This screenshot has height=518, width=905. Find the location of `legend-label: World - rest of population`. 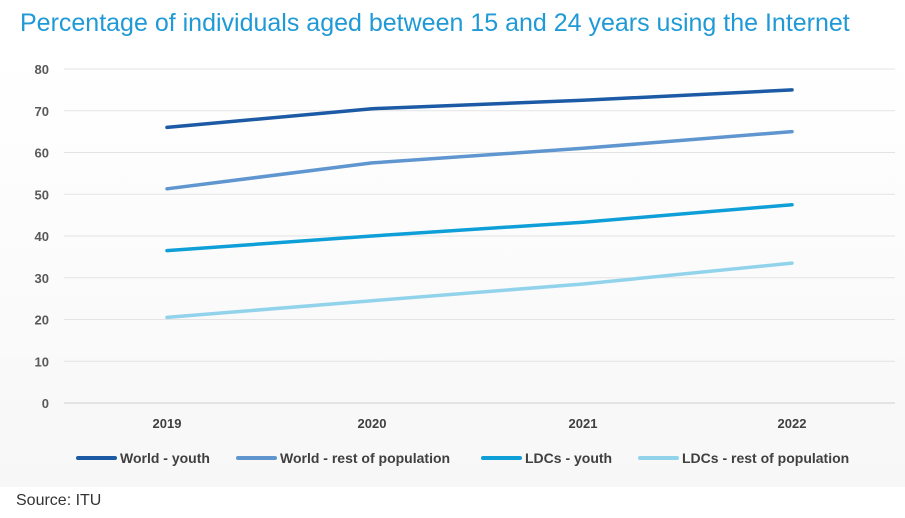

legend-label: World - rest of population is located at coordinates (365, 458).